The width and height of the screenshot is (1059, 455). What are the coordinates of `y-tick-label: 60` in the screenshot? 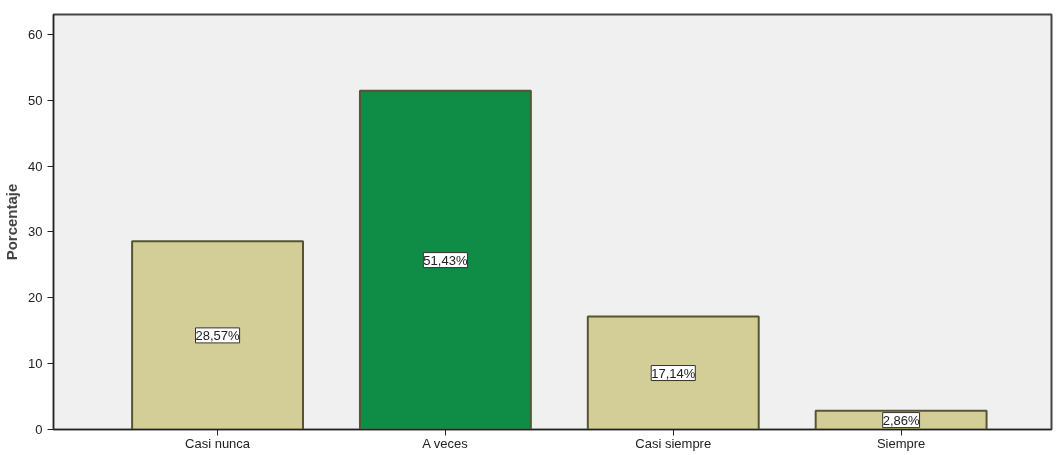 It's located at (35, 34).